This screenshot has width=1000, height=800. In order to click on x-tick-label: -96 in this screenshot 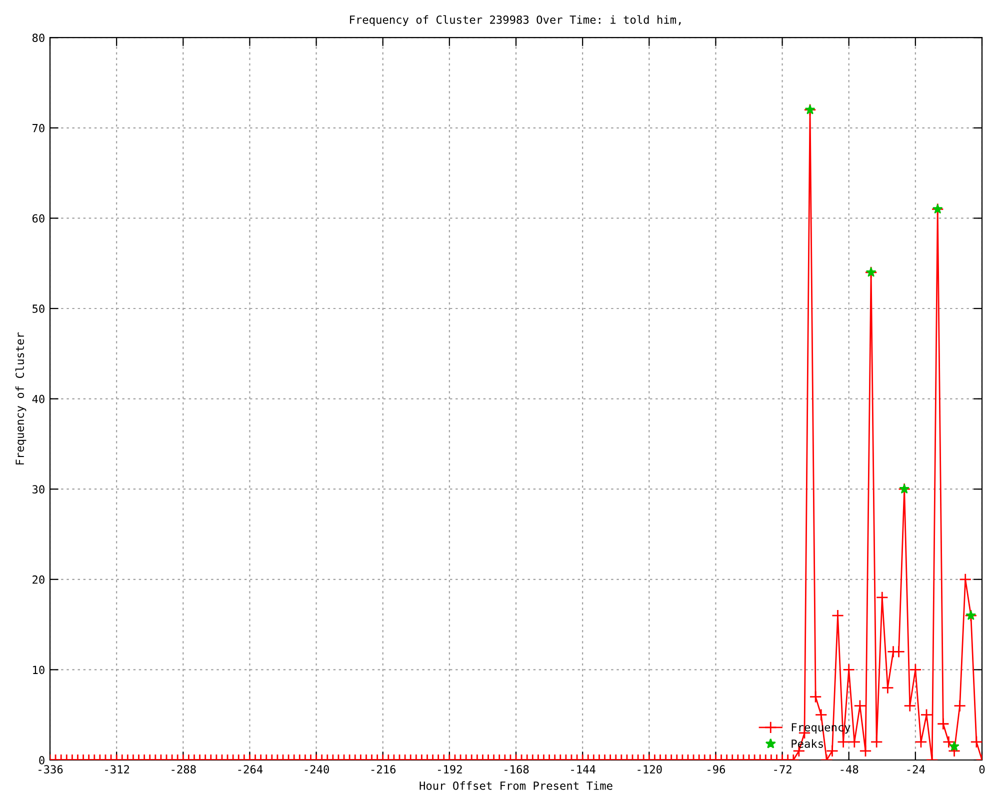, I will do `click(717, 769)`.